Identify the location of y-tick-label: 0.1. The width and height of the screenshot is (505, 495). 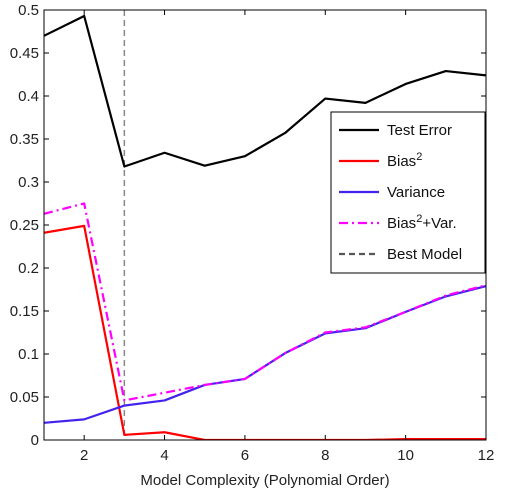
(28, 354).